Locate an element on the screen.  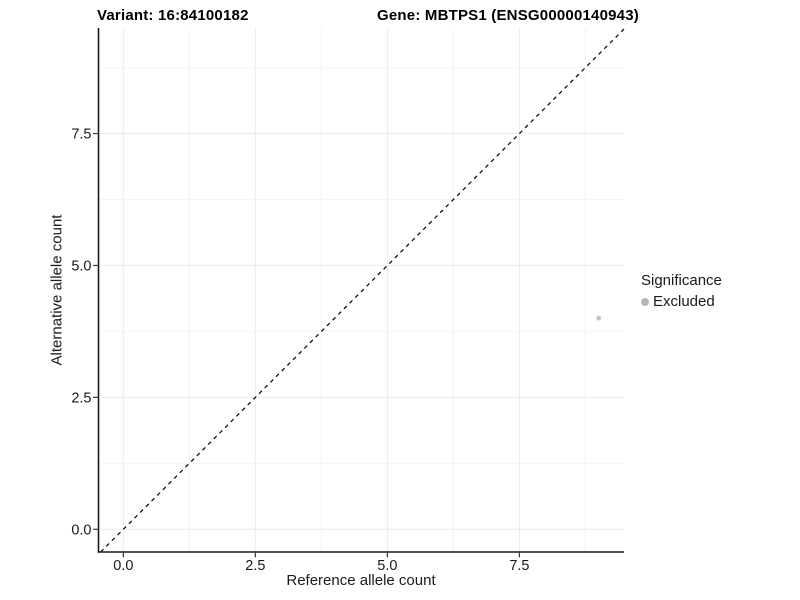
y-tick-label: 7.5 is located at coordinates (81, 135).